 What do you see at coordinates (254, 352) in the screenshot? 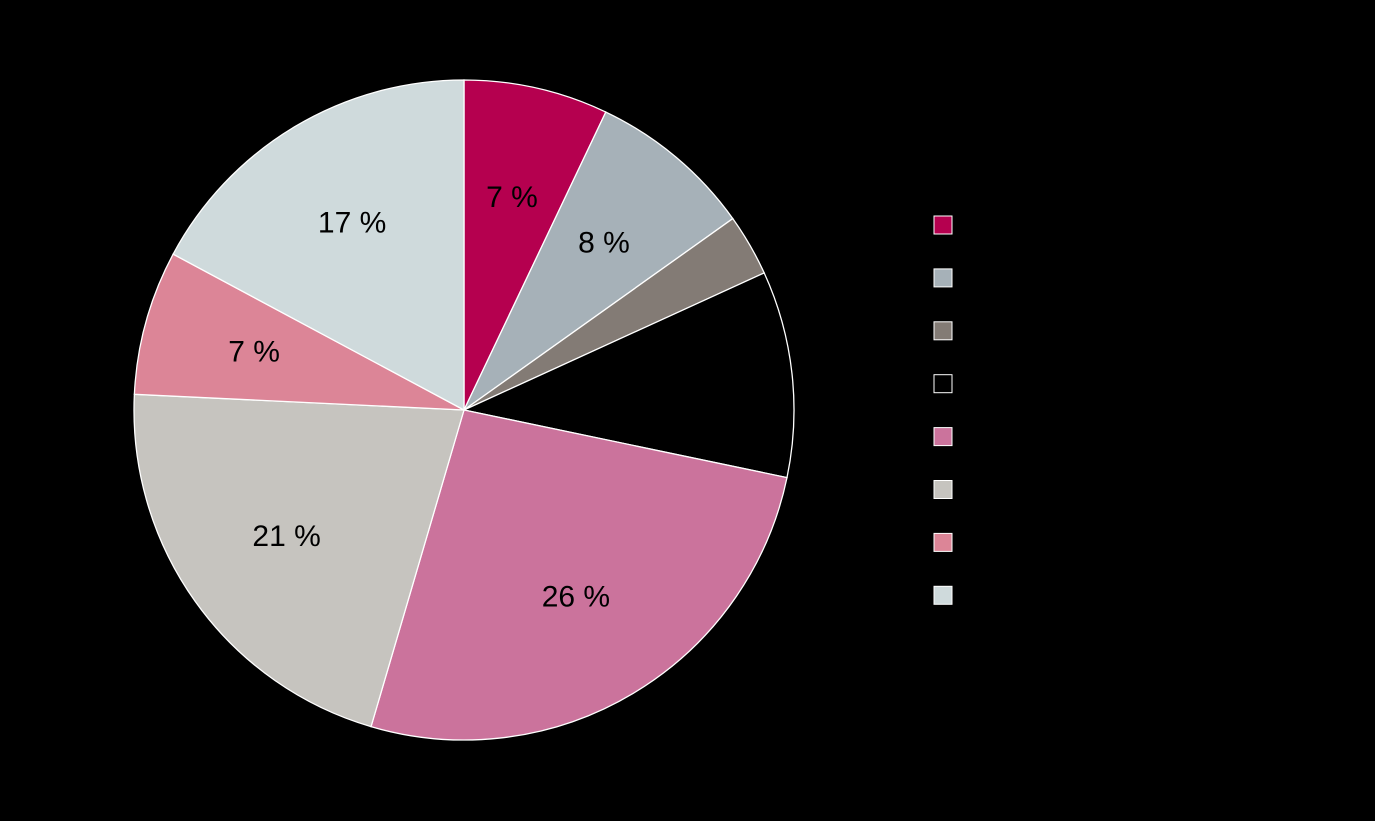
I see `slice-label-7: 7 %` at bounding box center [254, 352].